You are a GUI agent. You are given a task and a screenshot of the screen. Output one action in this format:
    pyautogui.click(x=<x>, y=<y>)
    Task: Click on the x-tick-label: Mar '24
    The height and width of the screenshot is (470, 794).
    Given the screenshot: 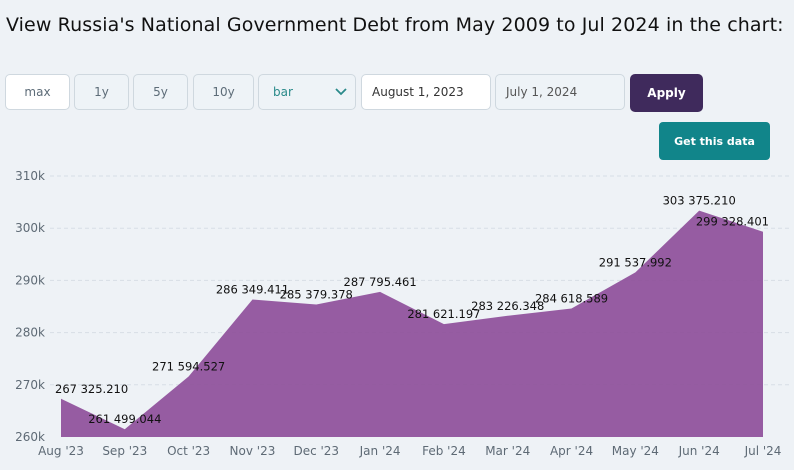 What is the action you would take?
    pyautogui.click(x=507, y=451)
    